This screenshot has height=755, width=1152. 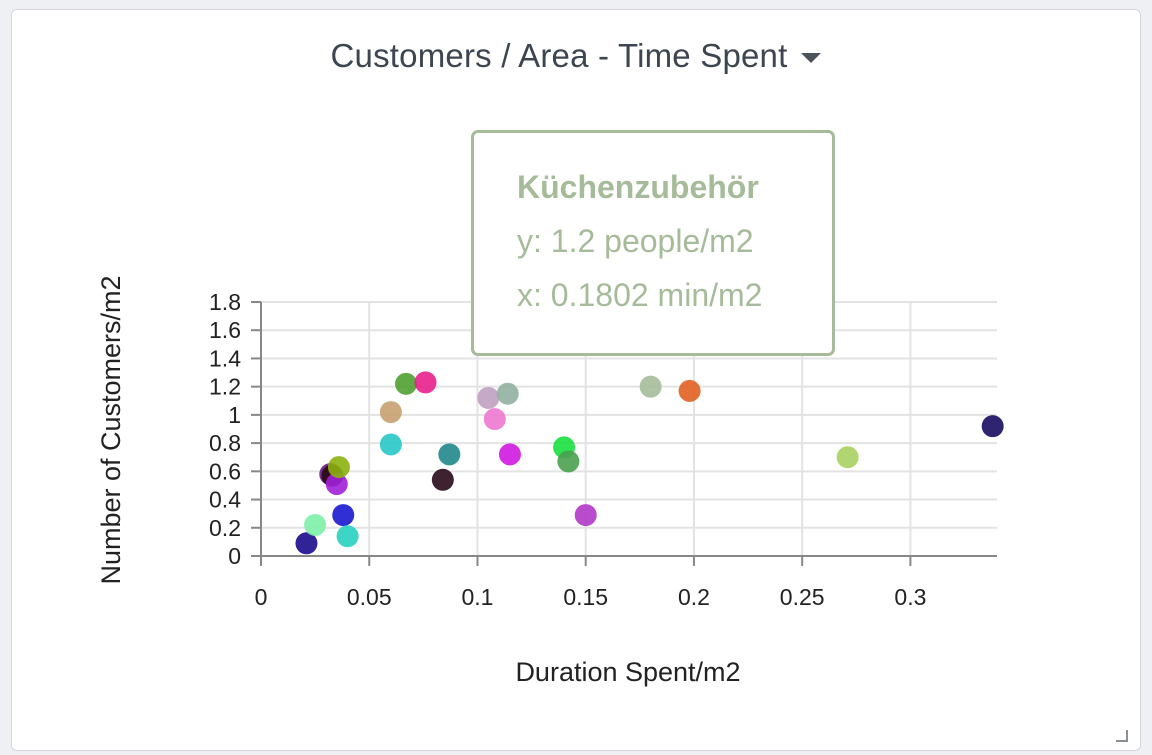 I want to click on x-tick-label: 0, so click(x=261, y=597).